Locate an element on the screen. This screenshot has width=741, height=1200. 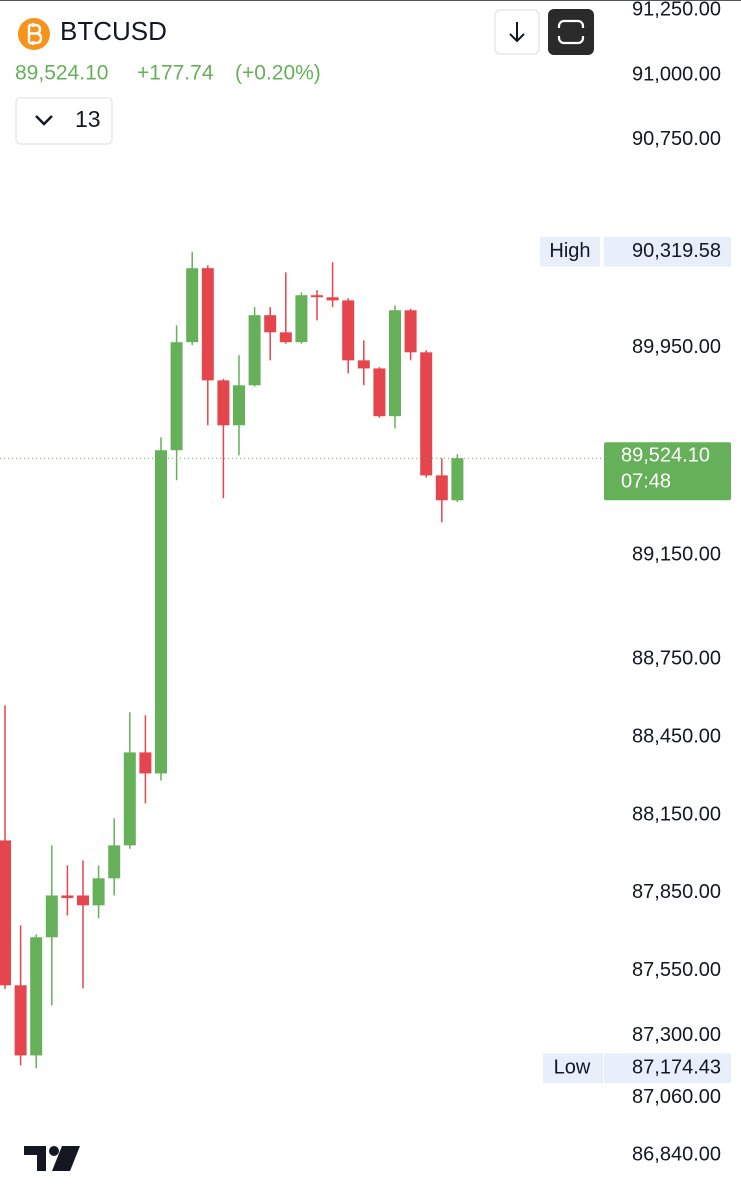
marker-name: Low is located at coordinates (572, 1068).